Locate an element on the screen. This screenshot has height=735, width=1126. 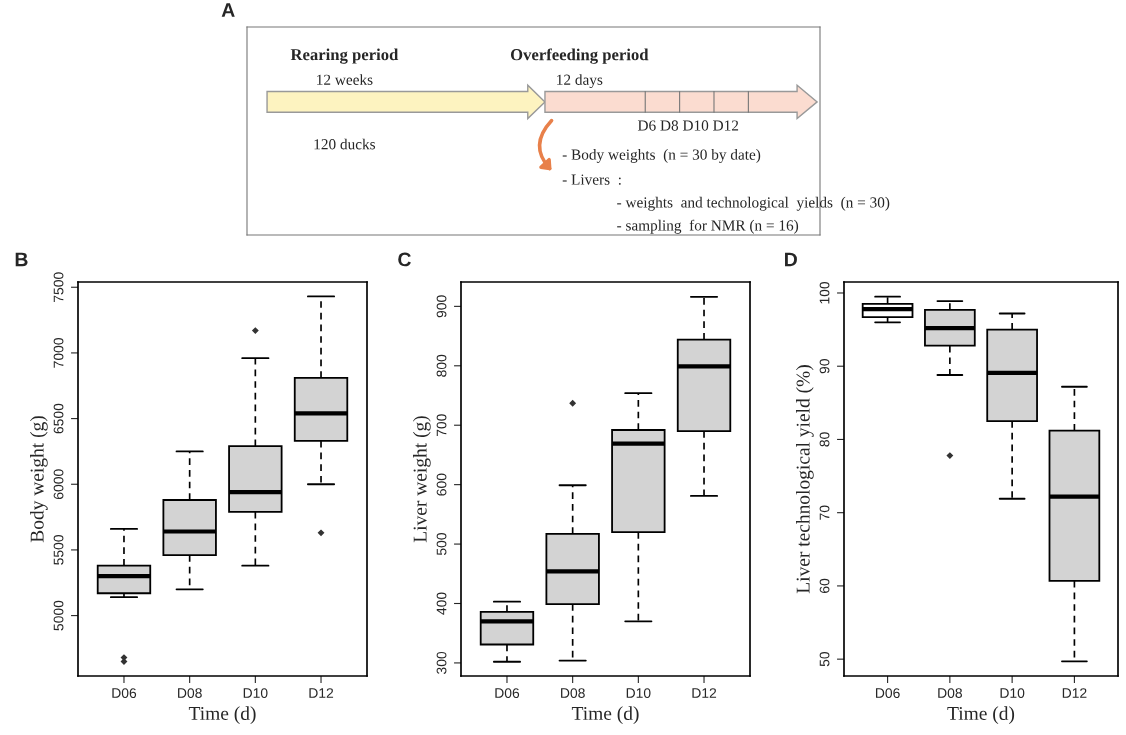
text: - Livers : is located at coordinates (591, 179).